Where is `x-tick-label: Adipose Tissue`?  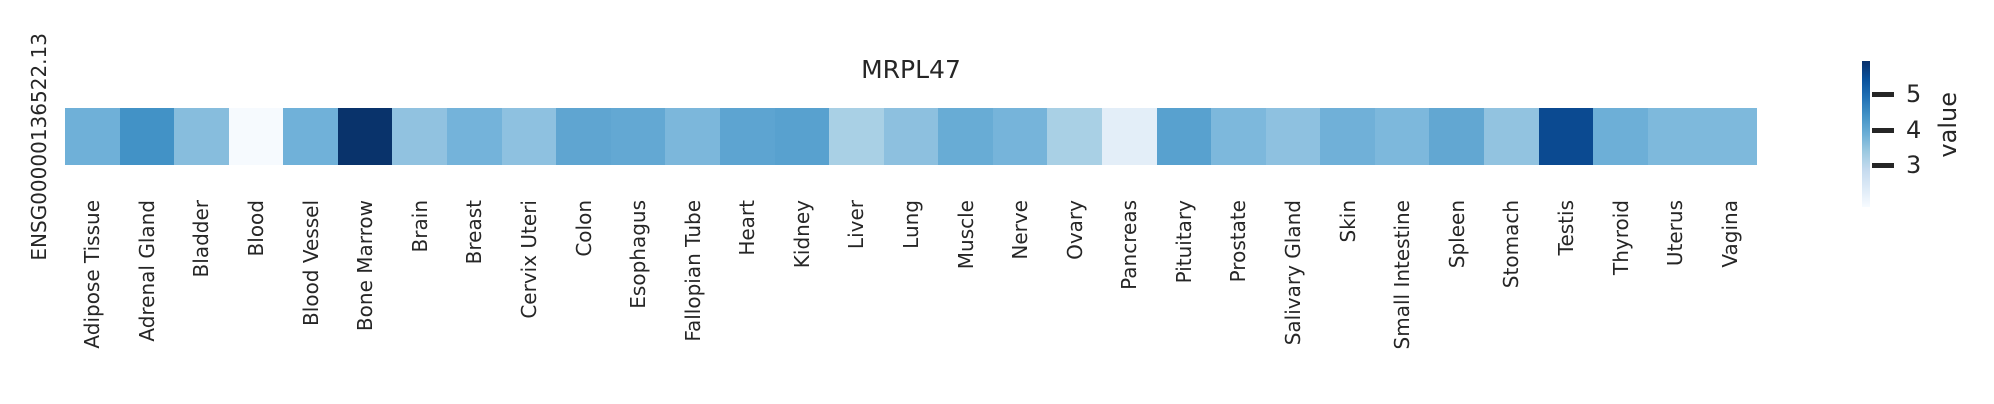 x-tick-label: Adipose Tissue is located at coordinates (92, 274).